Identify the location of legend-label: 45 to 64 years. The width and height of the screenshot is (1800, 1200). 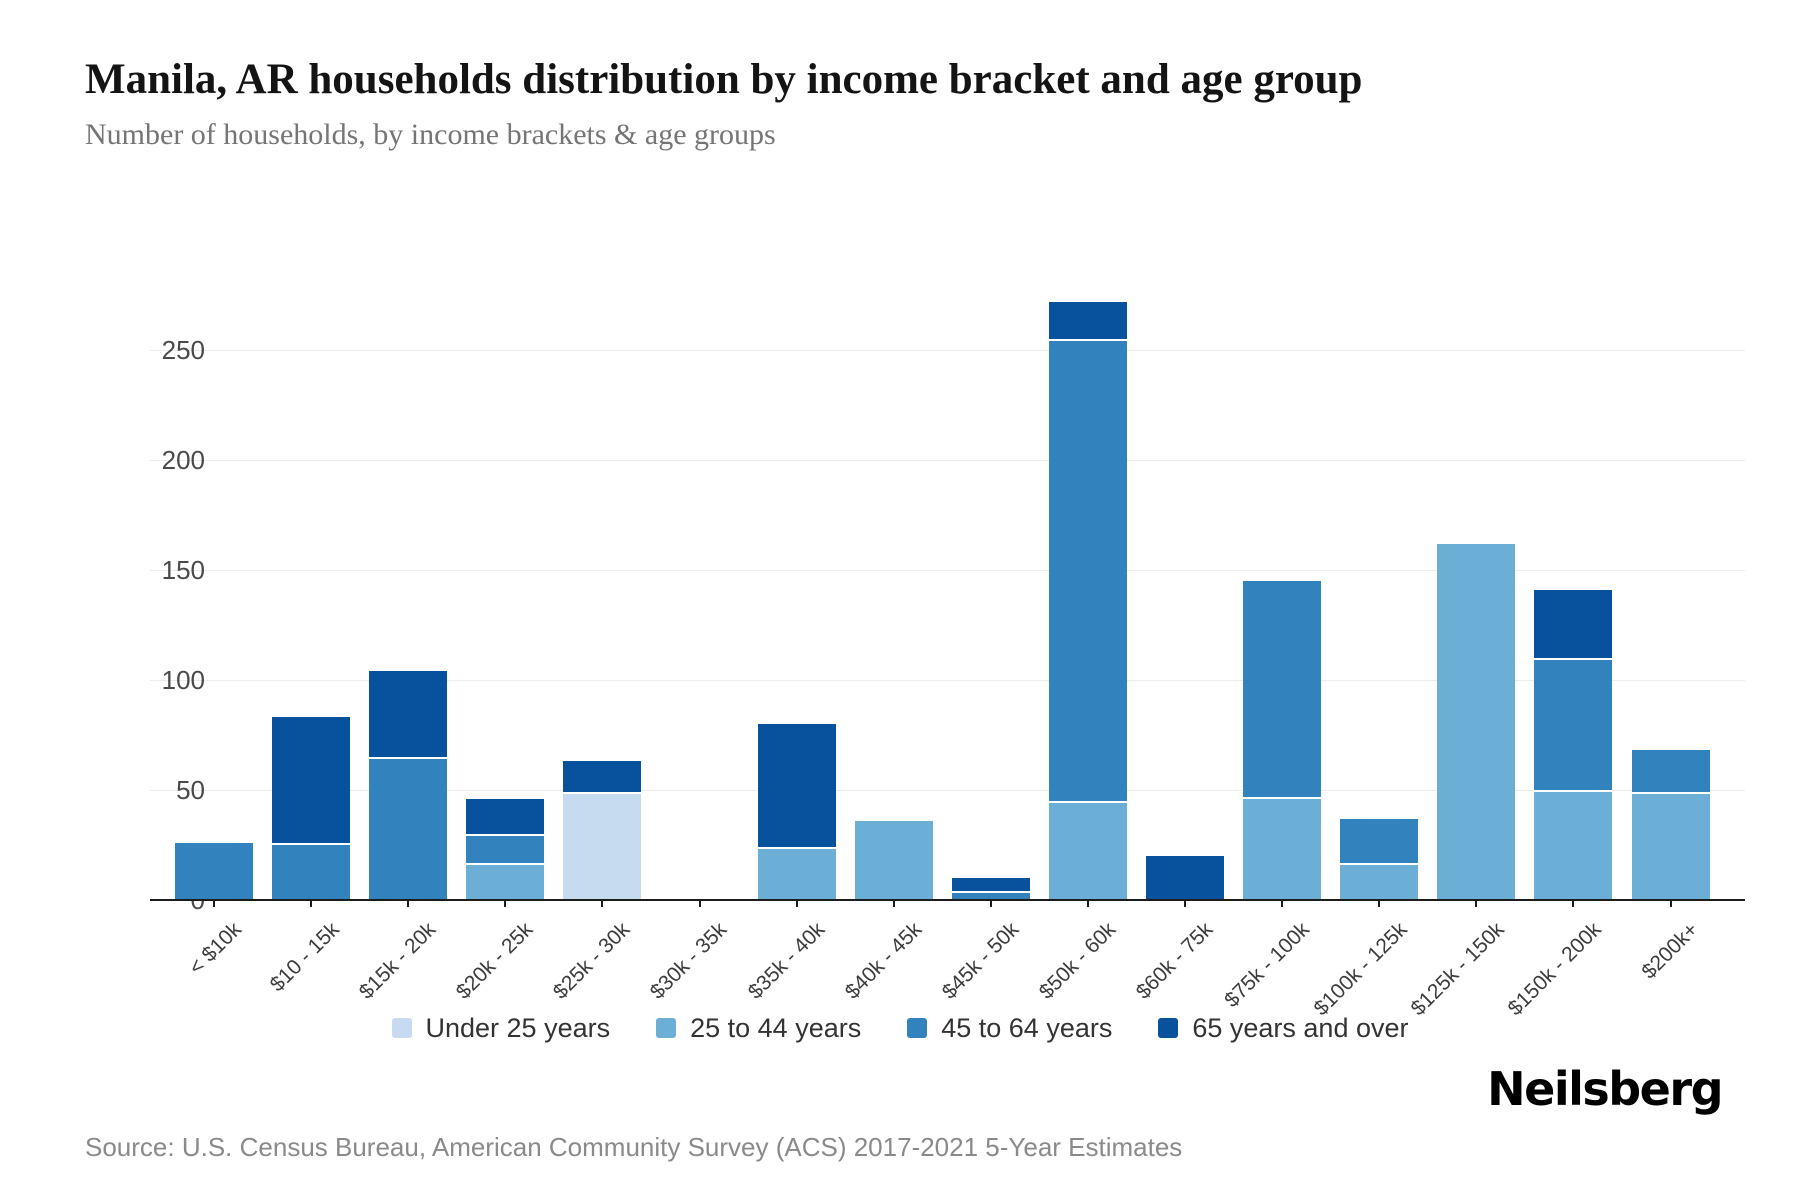
(1027, 1027).